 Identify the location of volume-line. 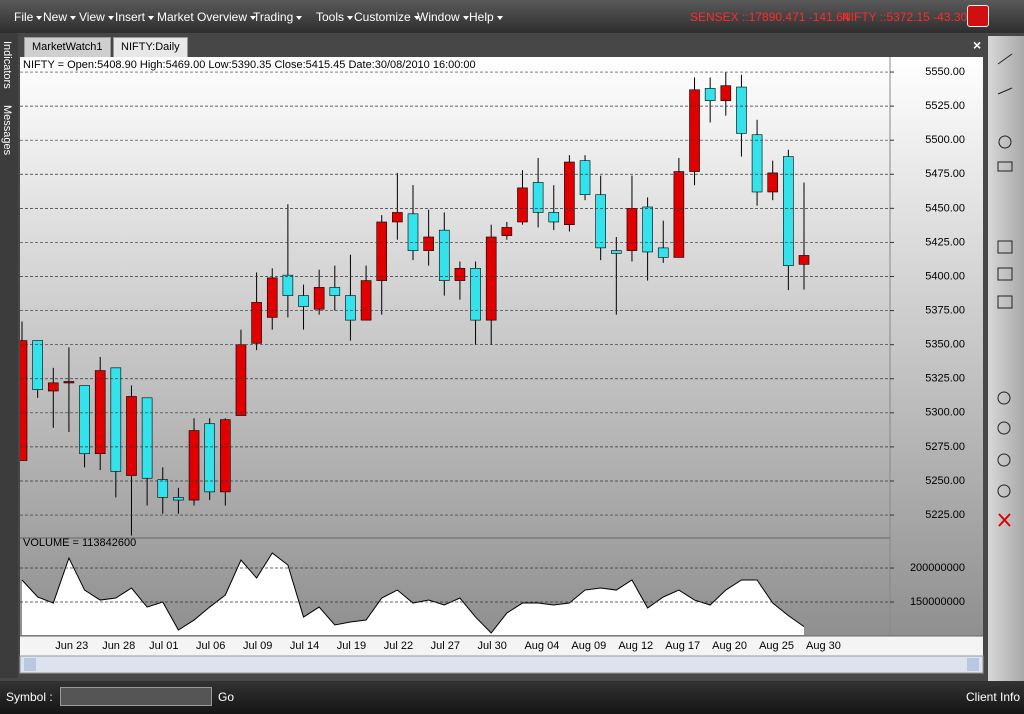
(413, 593).